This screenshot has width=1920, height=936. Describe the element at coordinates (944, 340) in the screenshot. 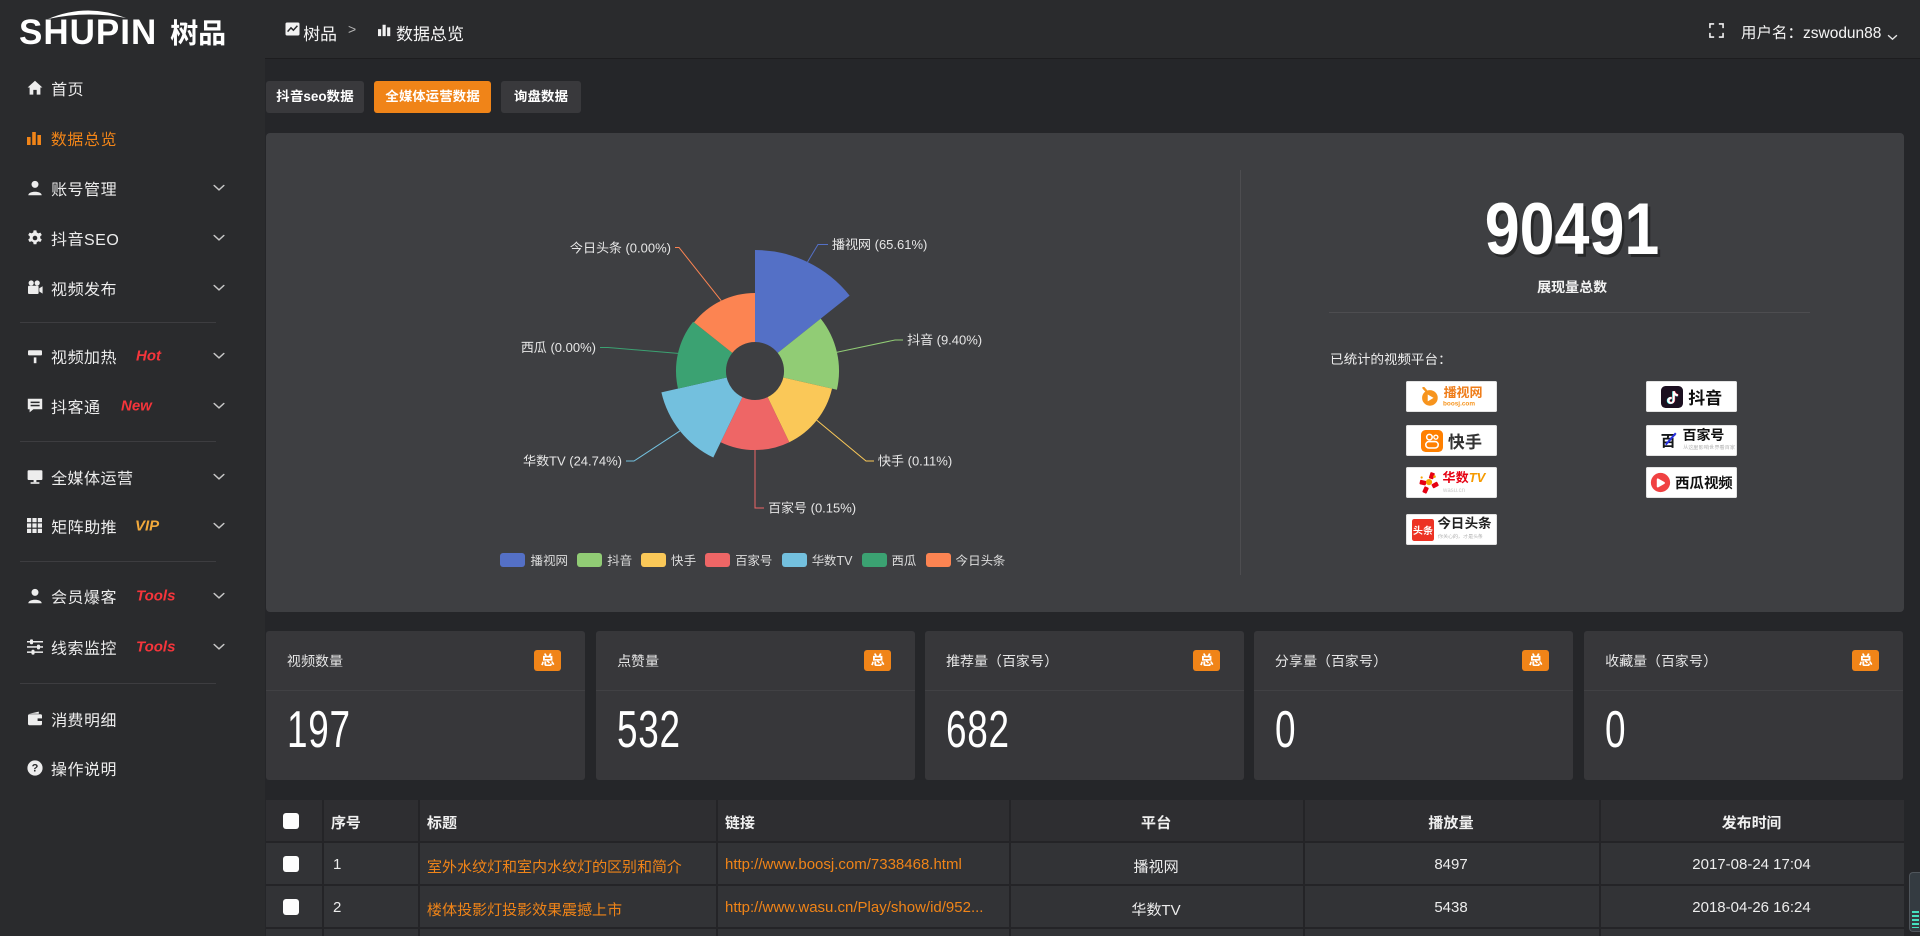

I see `svg-text: 抖音 (9.40%)` at that location.